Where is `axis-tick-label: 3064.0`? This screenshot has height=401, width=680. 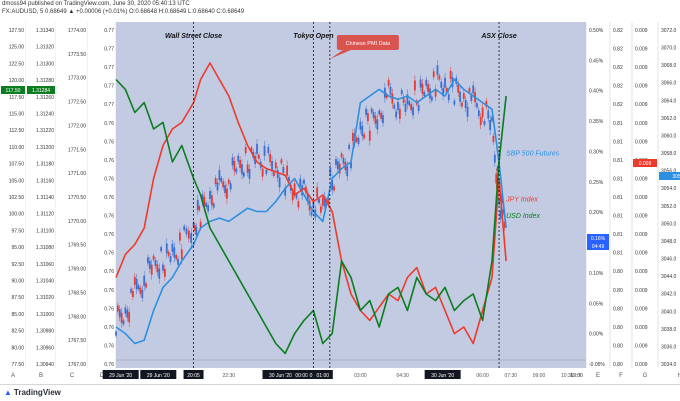 axis-tick-label: 3064.0 is located at coordinates (669, 101).